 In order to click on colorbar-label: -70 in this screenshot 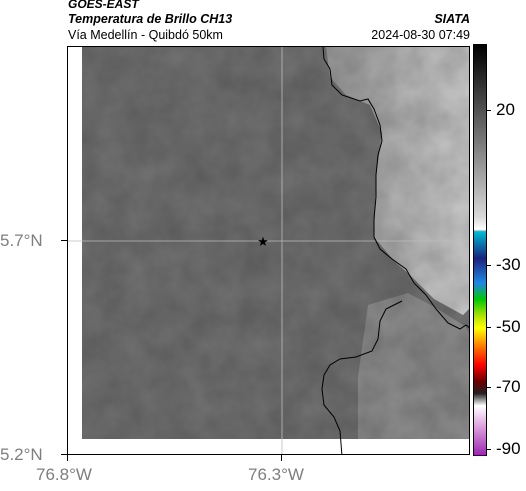, I will do `click(508, 386)`.